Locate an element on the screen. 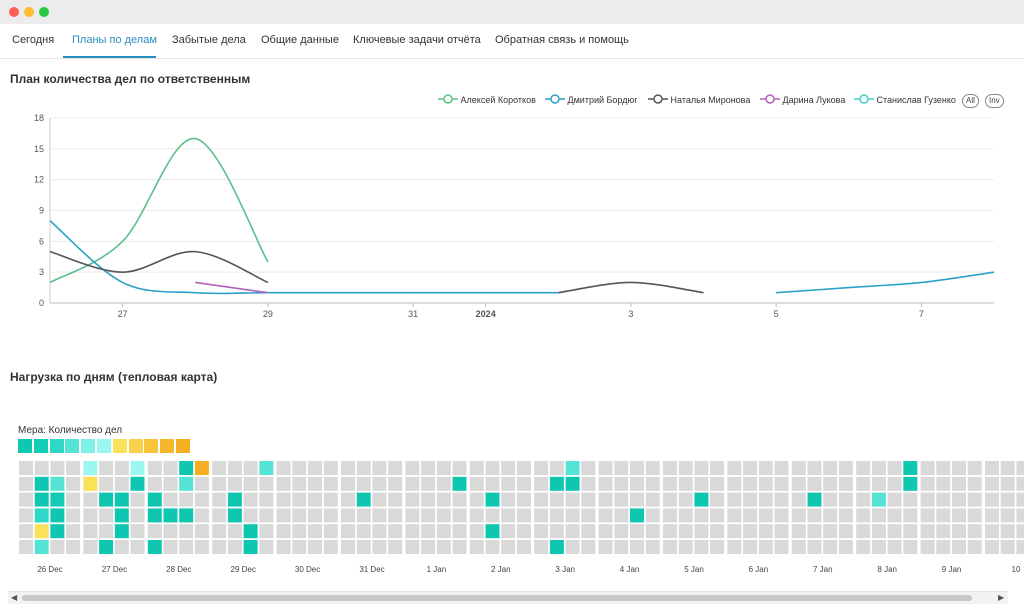 This screenshot has width=1024, height=606. series-line is located at coordinates (885, 282).